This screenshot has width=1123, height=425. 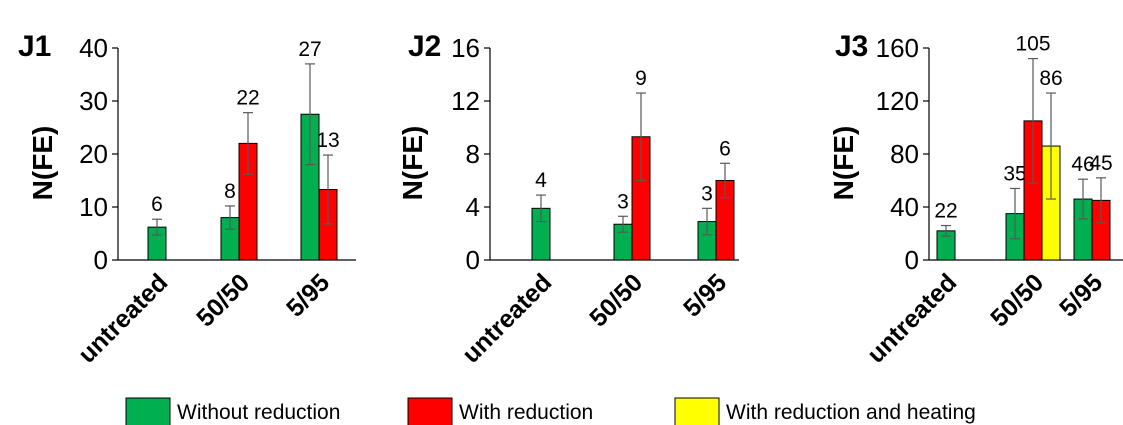 I want to click on data-label: 27, so click(x=309, y=49).